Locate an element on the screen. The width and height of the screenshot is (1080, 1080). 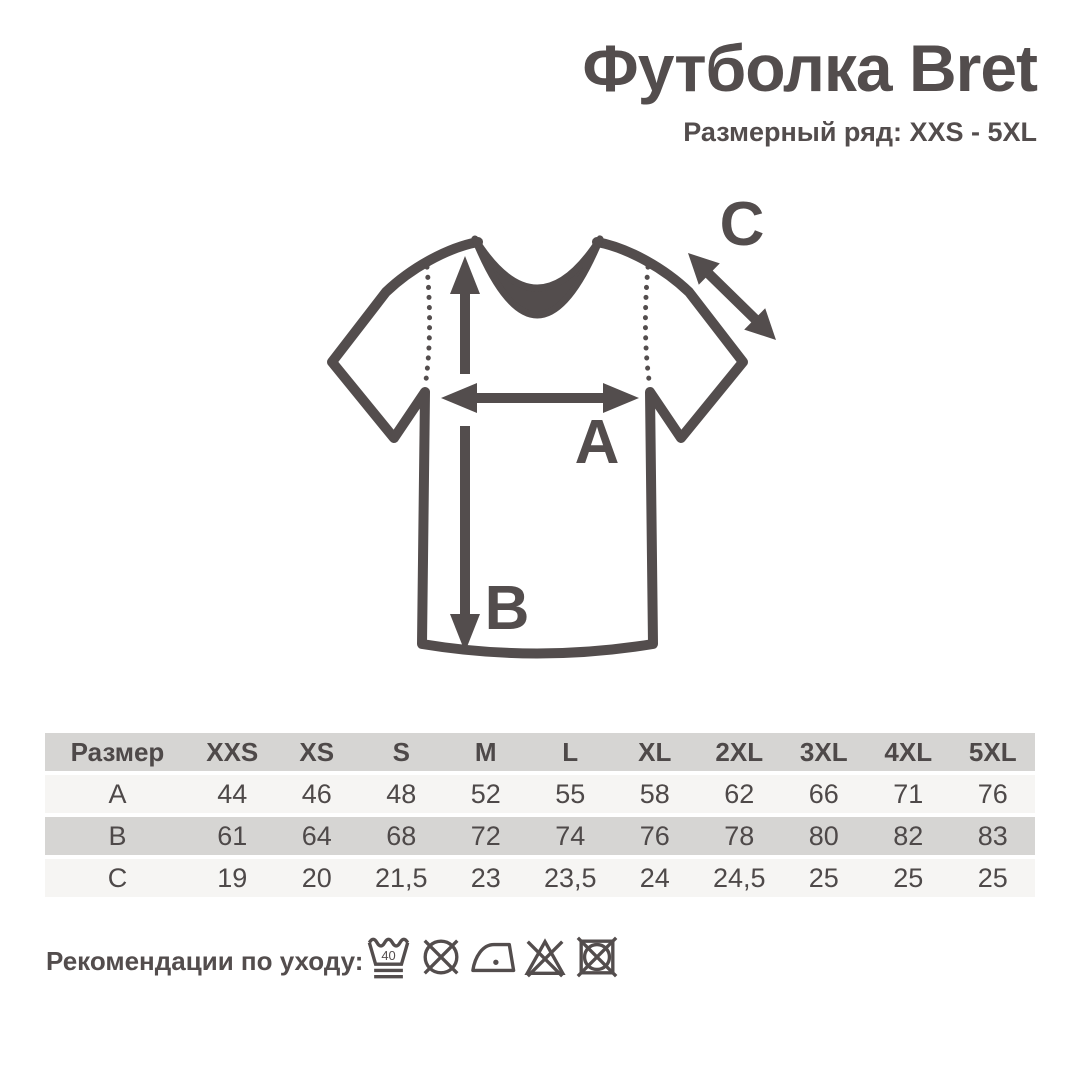
table-row-c: C 19 20 21,5 23 23,5 24 24,5 25 25 25 is located at coordinates (540, 878).